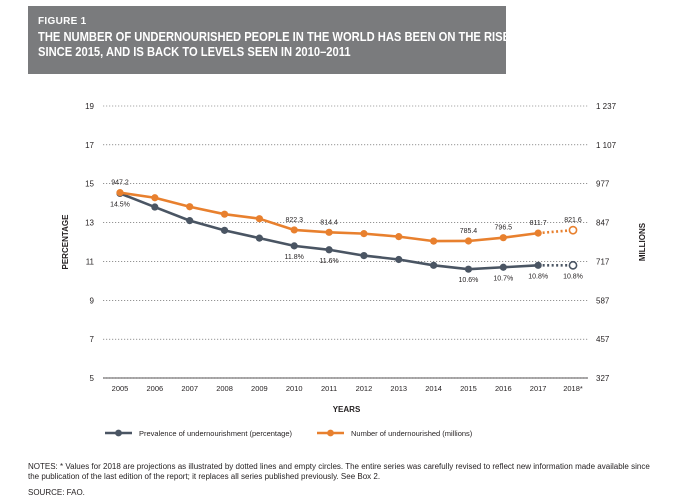 The height and width of the screenshot is (503, 700). I want to click on number-data-label: 821.6, so click(573, 220).